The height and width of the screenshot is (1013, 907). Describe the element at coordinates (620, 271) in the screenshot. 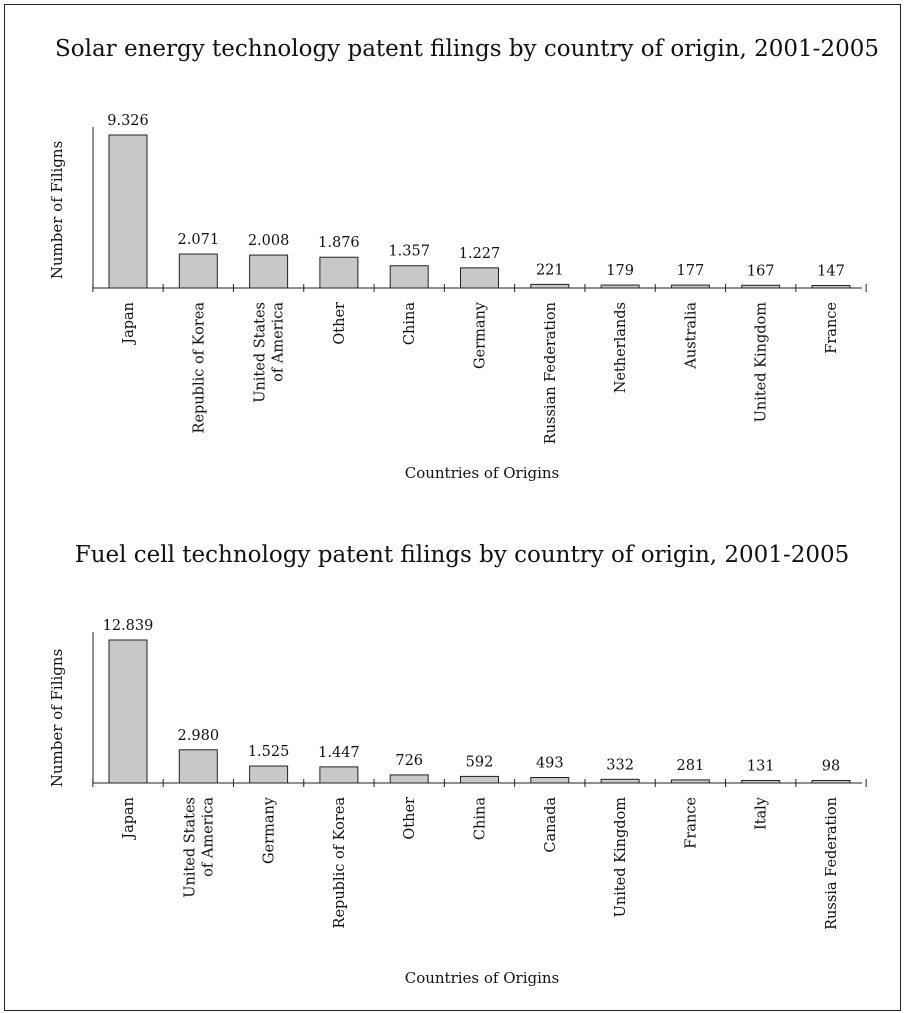

I see `bar-value-label: 179` at that location.